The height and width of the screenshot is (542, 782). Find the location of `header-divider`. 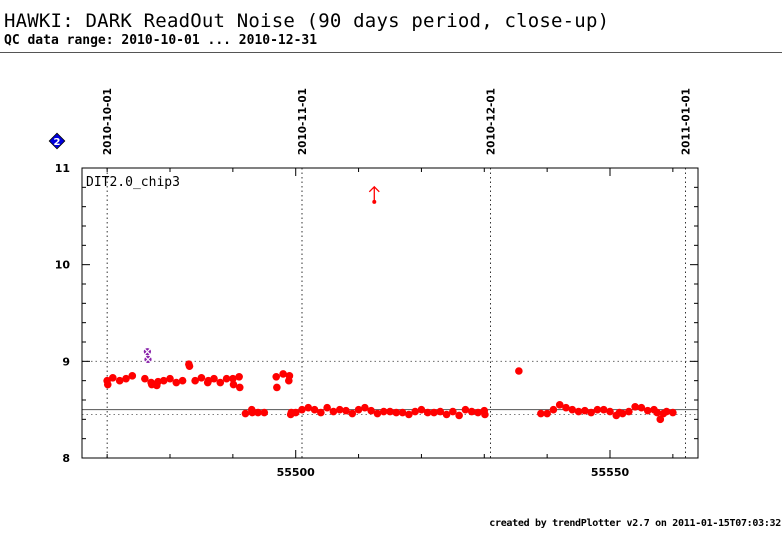

header-divider is located at coordinates (391, 52).